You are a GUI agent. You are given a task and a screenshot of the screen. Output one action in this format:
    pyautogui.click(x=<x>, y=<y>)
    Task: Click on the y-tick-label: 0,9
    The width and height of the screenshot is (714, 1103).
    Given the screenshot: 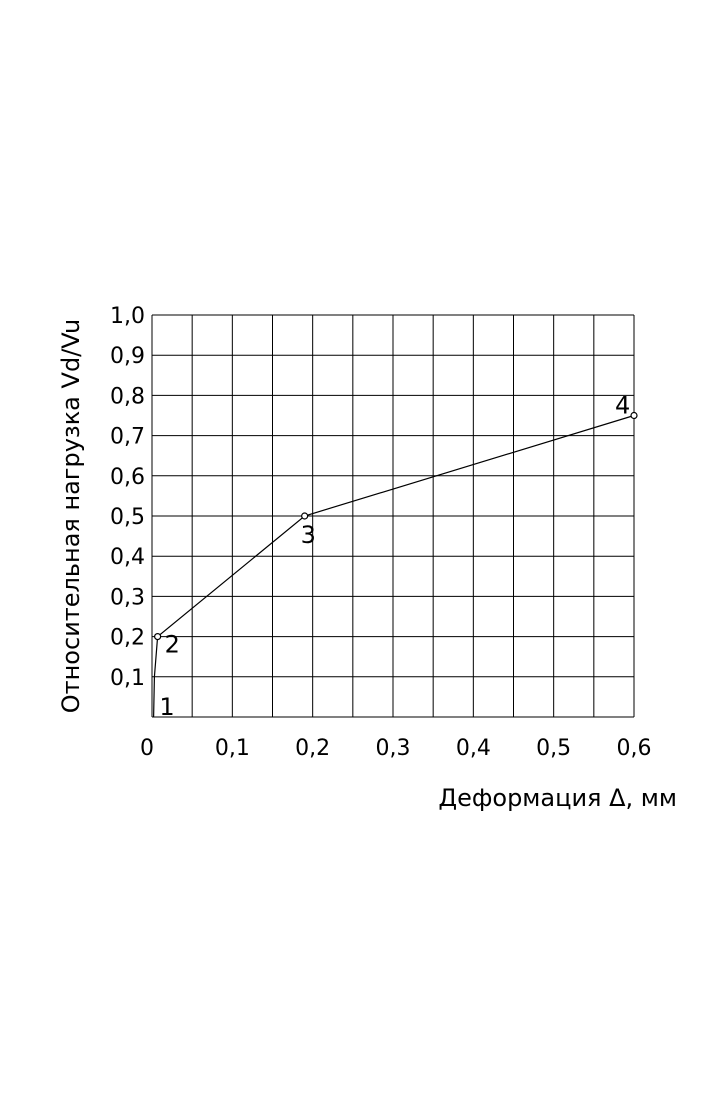 What is the action you would take?
    pyautogui.click(x=127, y=356)
    